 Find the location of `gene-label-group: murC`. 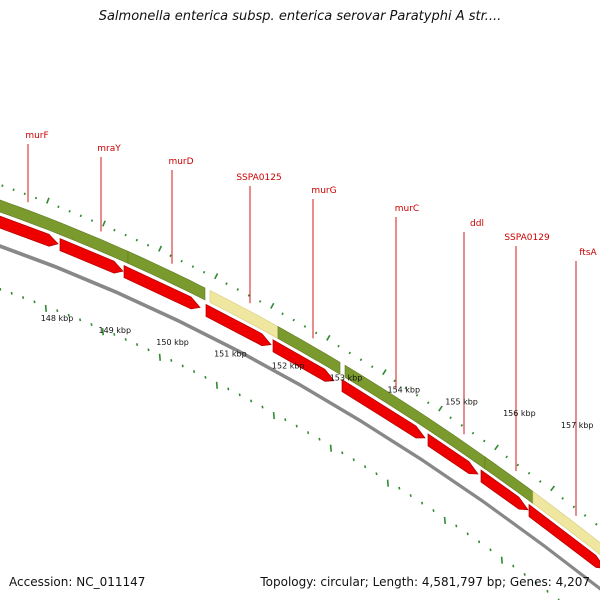

gene-label-group: murC is located at coordinates (407, 297).